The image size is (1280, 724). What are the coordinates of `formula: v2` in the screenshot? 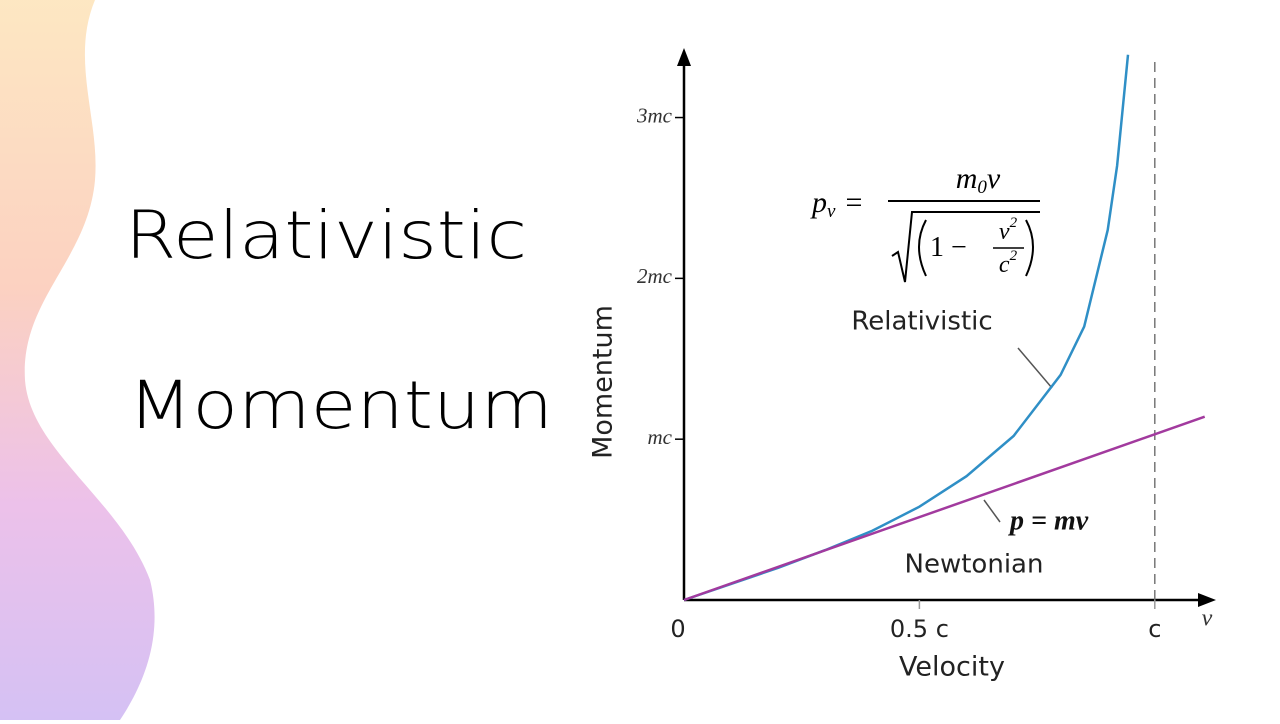 It's located at (1008, 229).